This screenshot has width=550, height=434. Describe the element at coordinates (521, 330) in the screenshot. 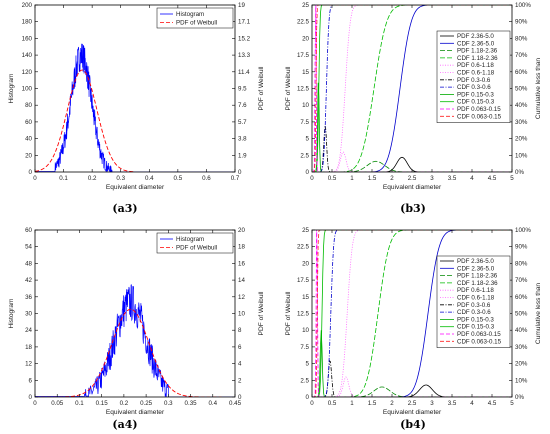

I see `y2-tick-label: 40%` at that location.